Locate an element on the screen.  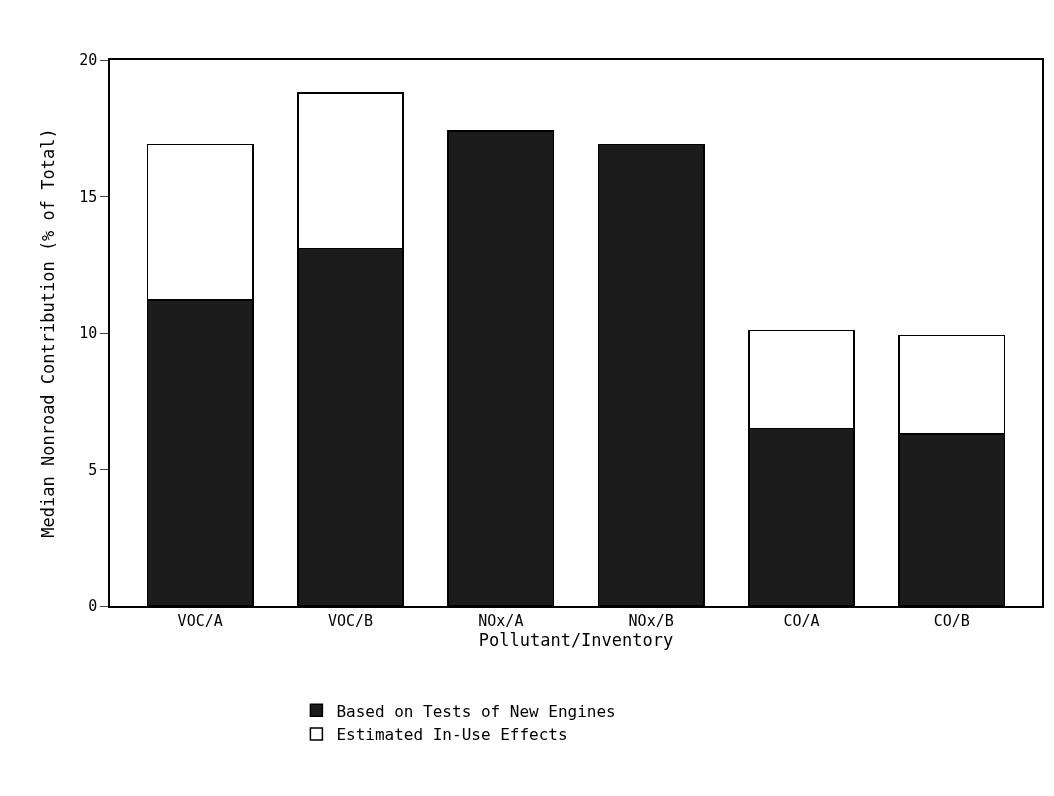
x-tick-label: VOC/B is located at coordinates (350, 620).